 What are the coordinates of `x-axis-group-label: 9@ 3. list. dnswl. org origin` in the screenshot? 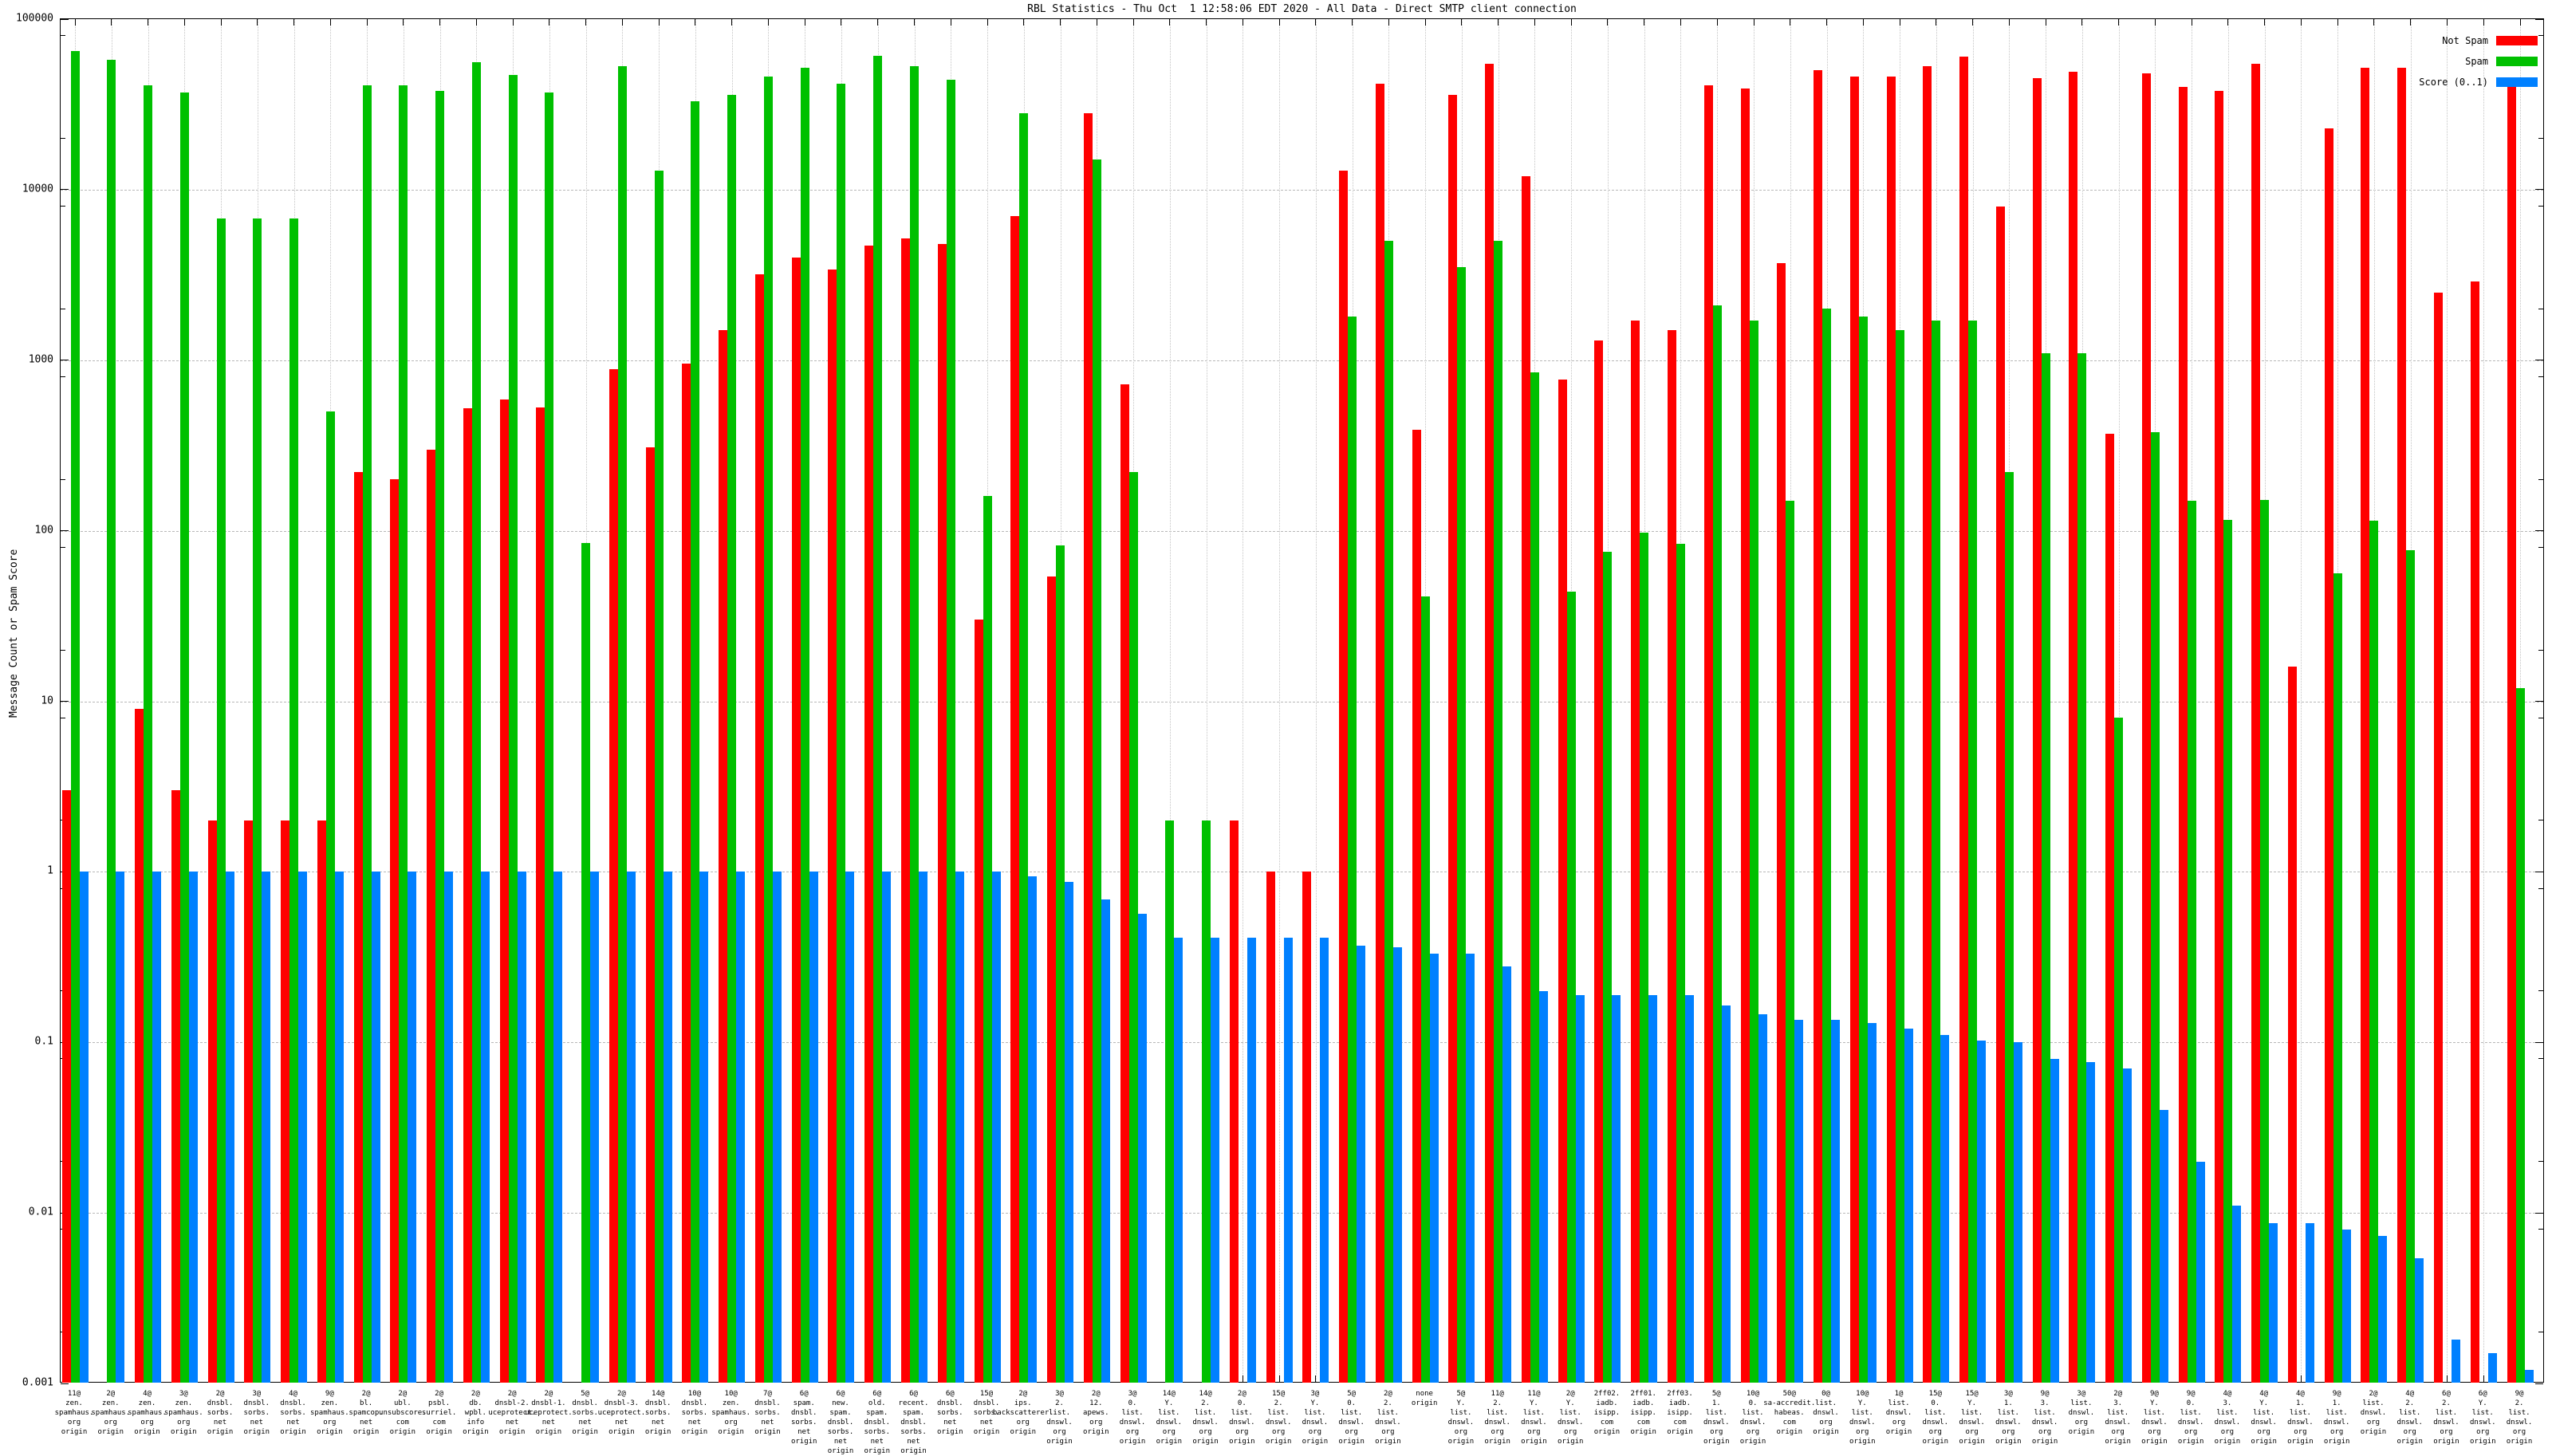 It's located at (2045, 1418).